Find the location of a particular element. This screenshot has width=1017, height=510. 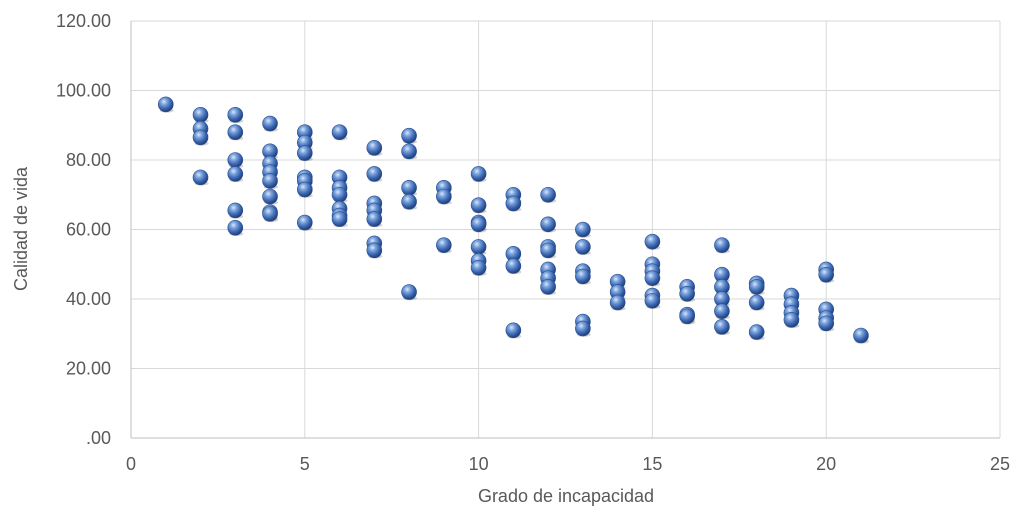

y-axis-title: Calidad de vida is located at coordinates (21, 228).